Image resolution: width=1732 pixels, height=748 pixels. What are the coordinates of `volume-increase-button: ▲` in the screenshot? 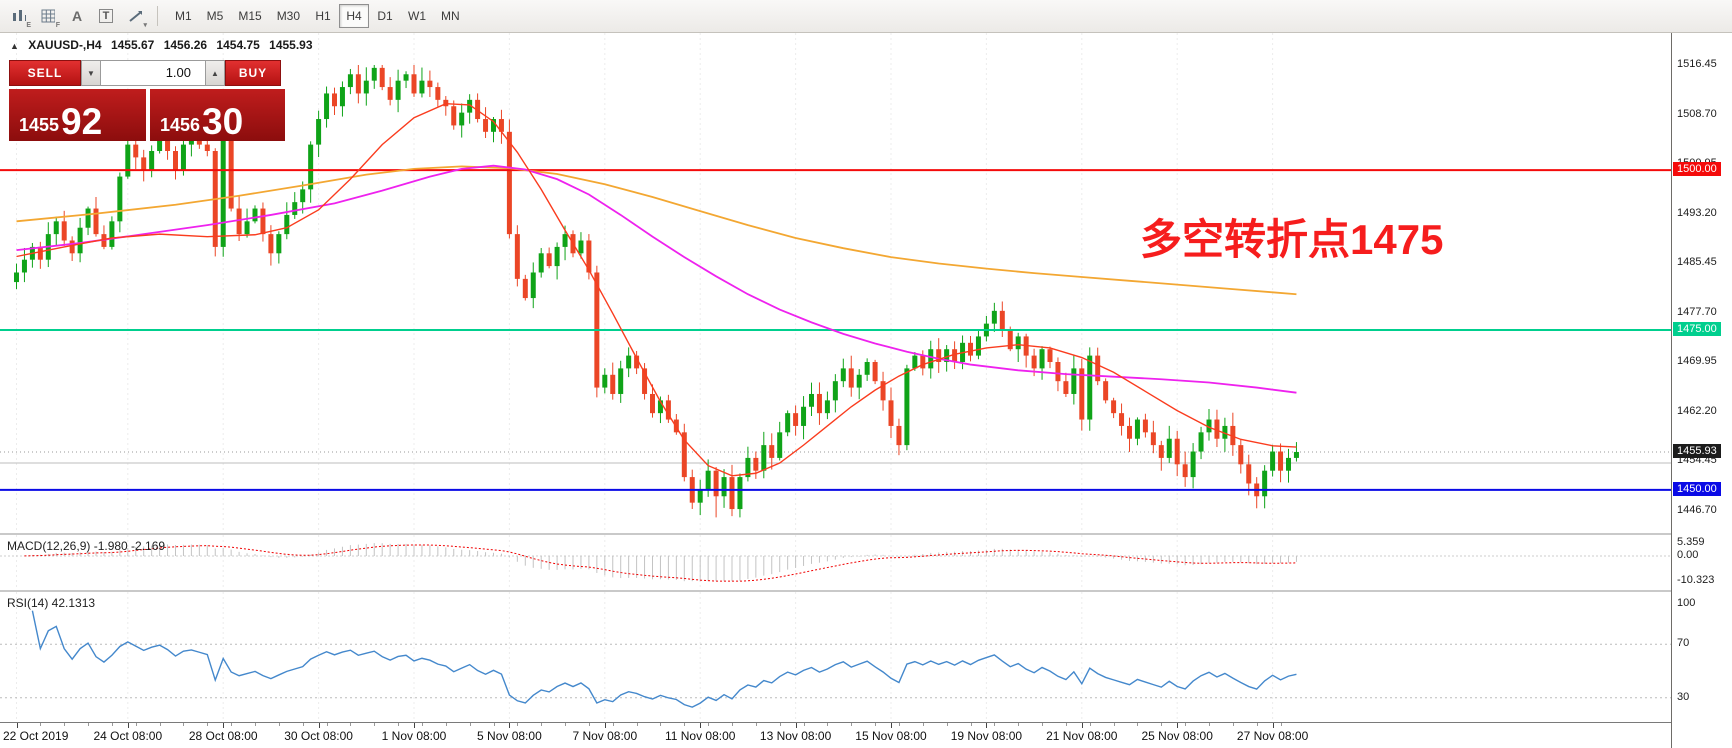 It's located at (215, 73).